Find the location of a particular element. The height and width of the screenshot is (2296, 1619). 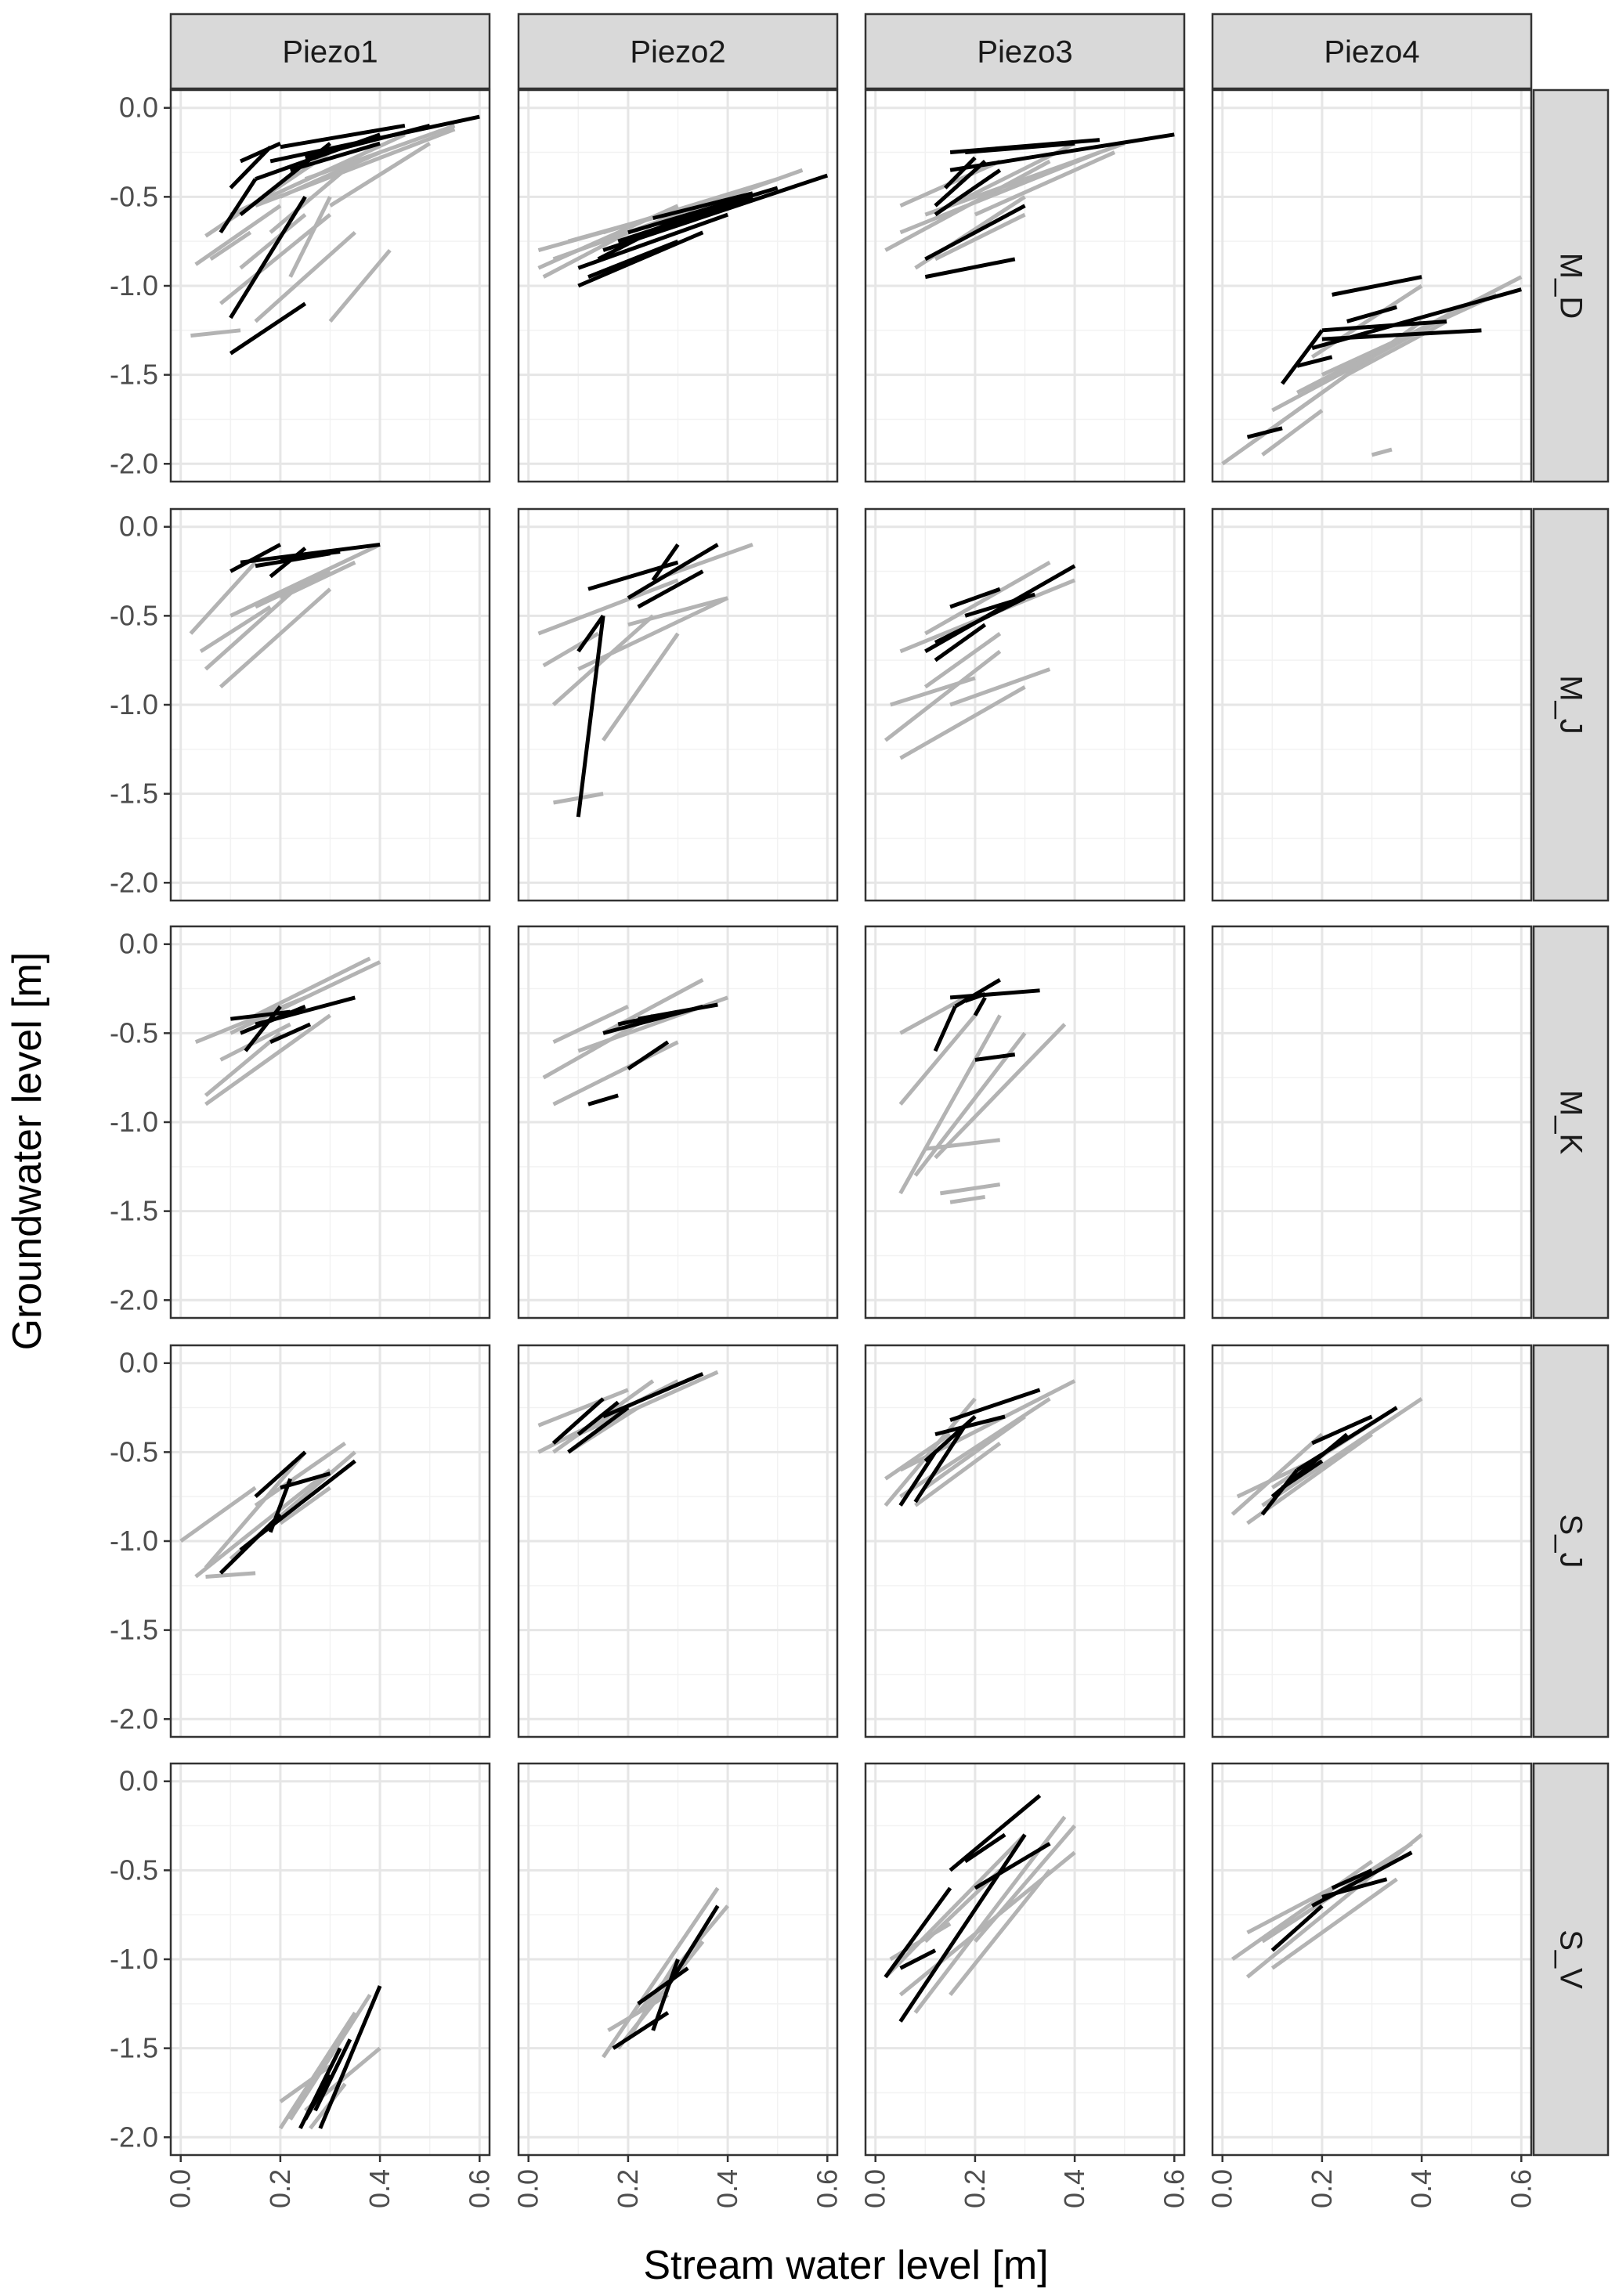

panel-m-k-piezo3 is located at coordinates (1025, 1122).